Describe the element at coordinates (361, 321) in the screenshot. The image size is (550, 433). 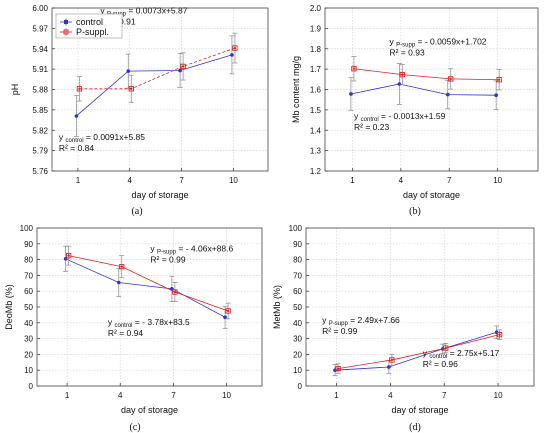
I see `annotation-equation: y P-supp = 2.49x+7.66` at that location.